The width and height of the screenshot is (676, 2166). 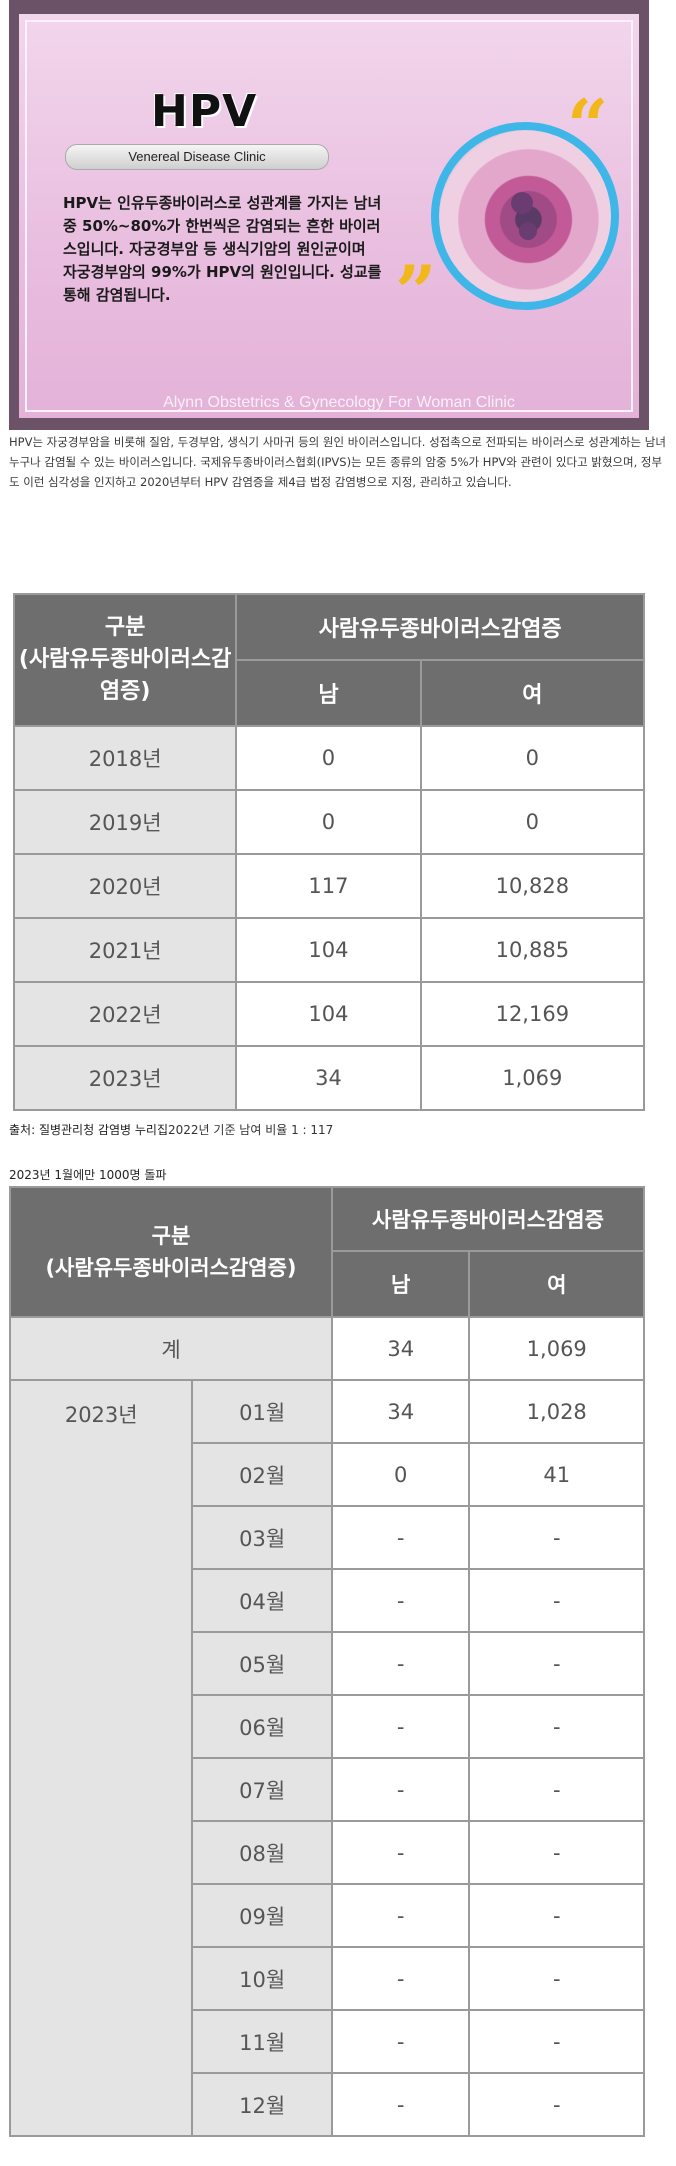 What do you see at coordinates (262, 2104) in the screenshot?
I see `month-cell: 12월` at bounding box center [262, 2104].